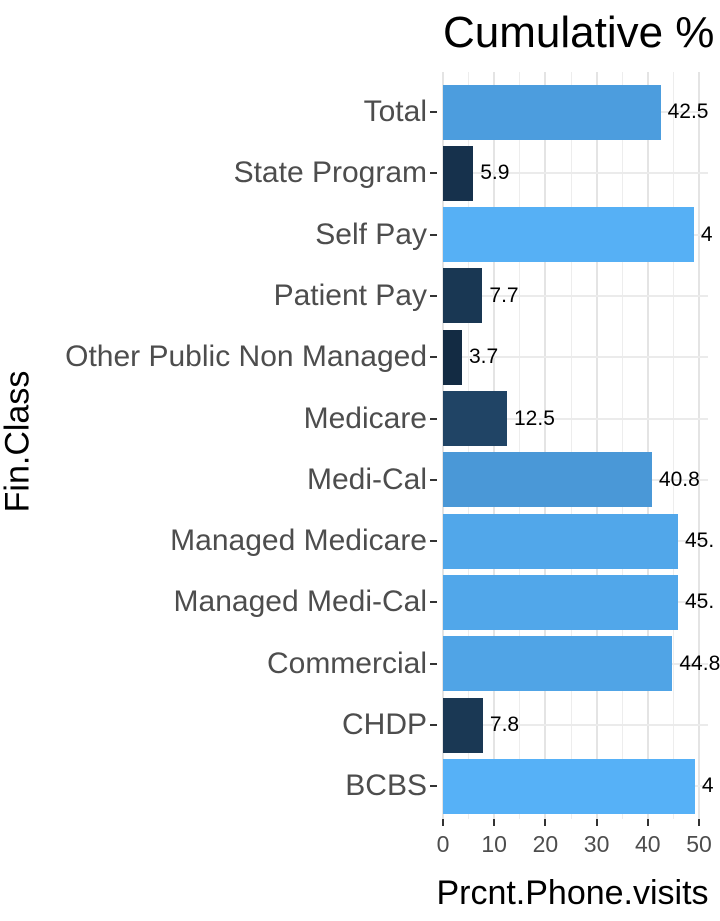 This screenshot has height=921, width=720. What do you see at coordinates (395, 111) in the screenshot?
I see `category-label-total: Total` at bounding box center [395, 111].